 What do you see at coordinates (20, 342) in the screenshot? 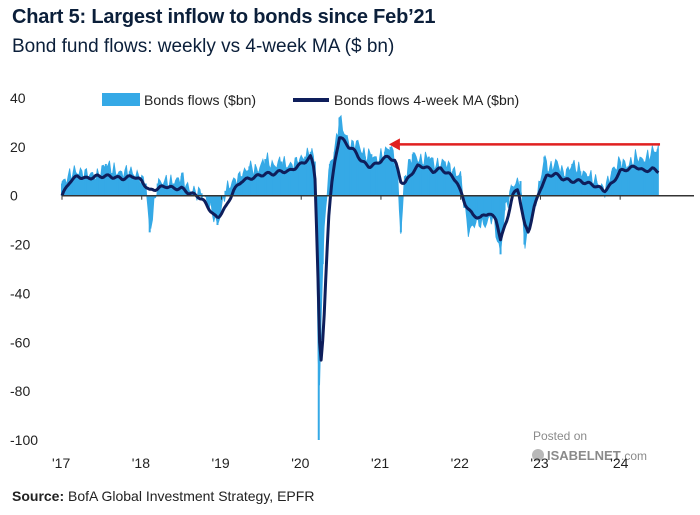
I see `y-tick-label: -60` at bounding box center [20, 342].